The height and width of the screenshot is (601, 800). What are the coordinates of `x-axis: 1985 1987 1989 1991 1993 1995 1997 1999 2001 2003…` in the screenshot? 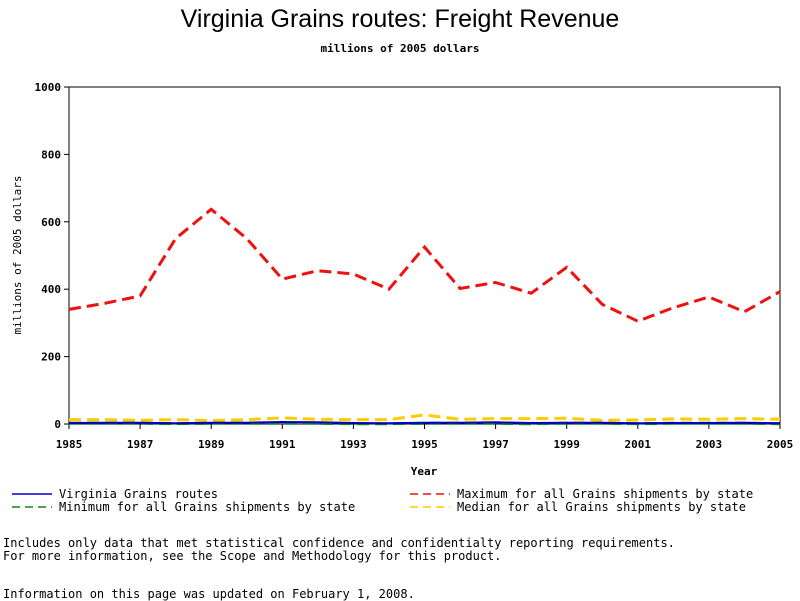 It's located at (425, 437).